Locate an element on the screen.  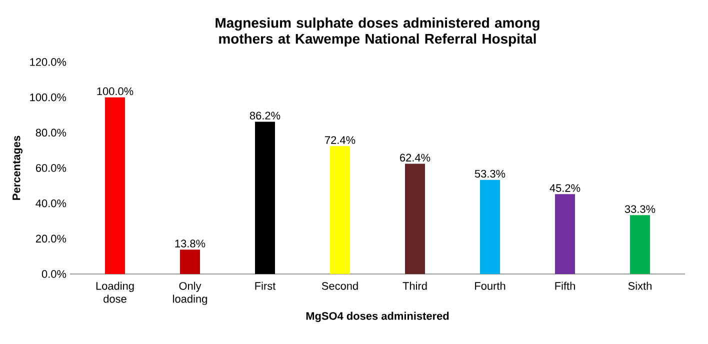
x-tick-label: Second is located at coordinates (340, 286).